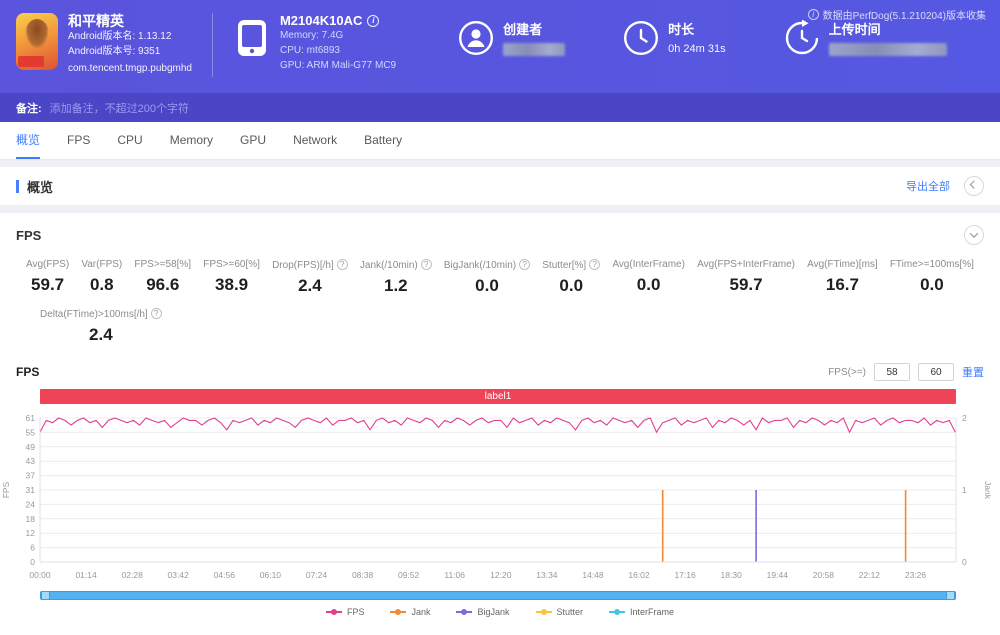 This screenshot has width=1000, height=635. Describe the element at coordinates (163, 284) in the screenshot. I see `metric-value: 96.6` at that location.